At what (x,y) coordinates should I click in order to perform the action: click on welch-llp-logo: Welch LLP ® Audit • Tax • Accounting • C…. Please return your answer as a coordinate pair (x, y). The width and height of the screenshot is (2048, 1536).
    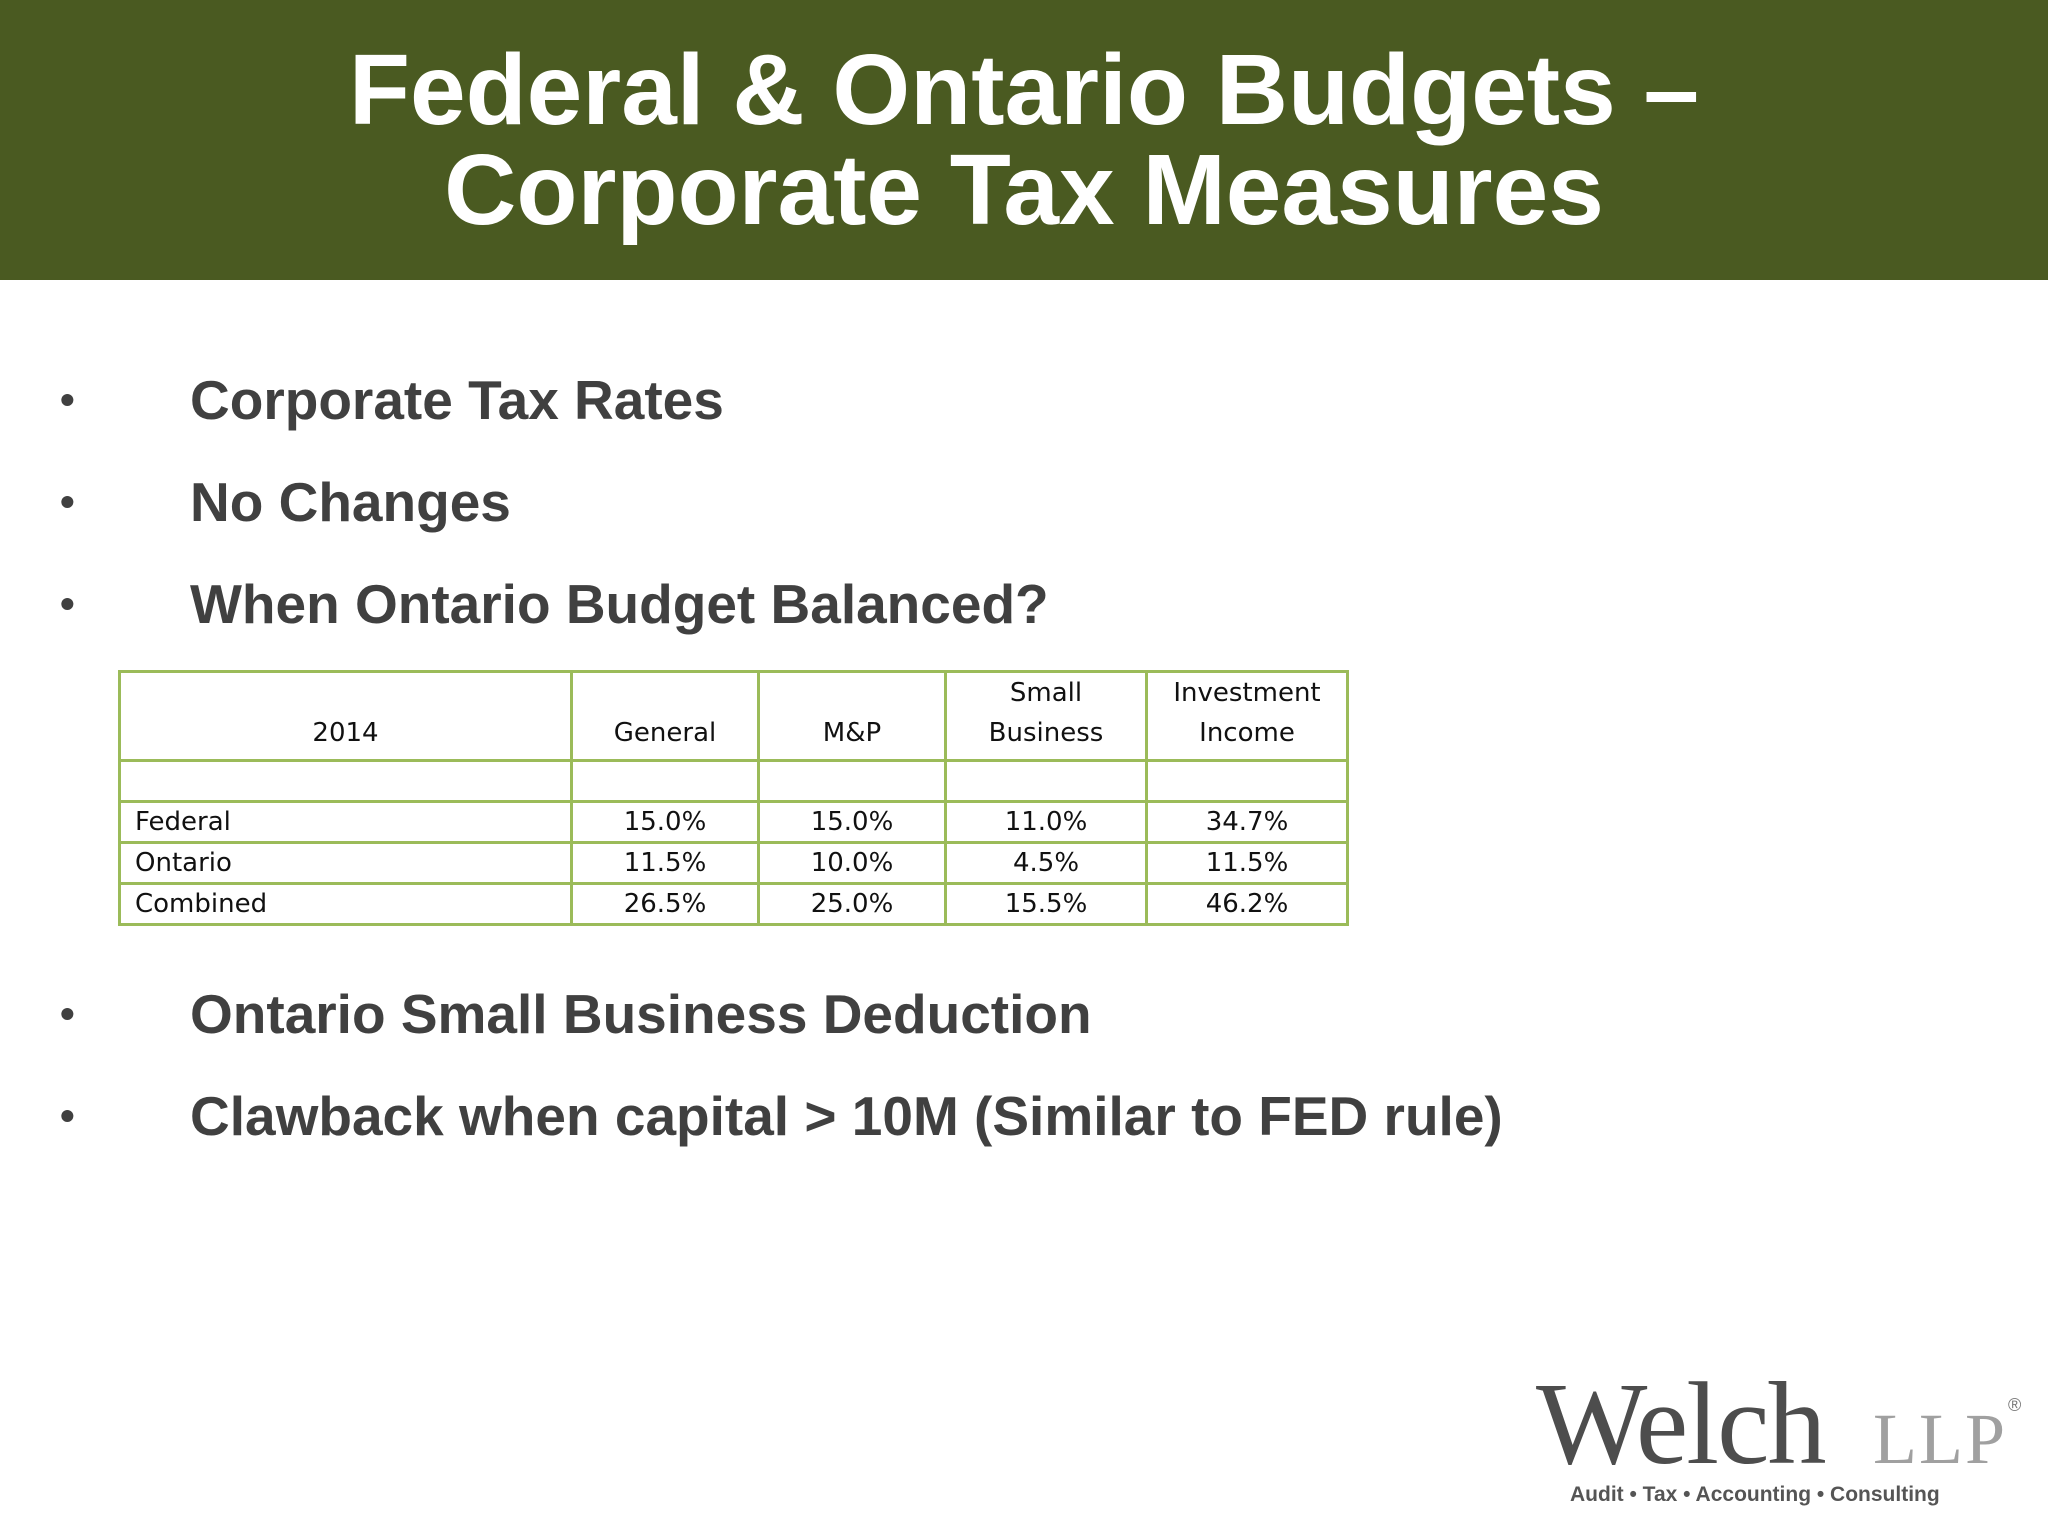
    Looking at the image, I should click on (1785, 1445).